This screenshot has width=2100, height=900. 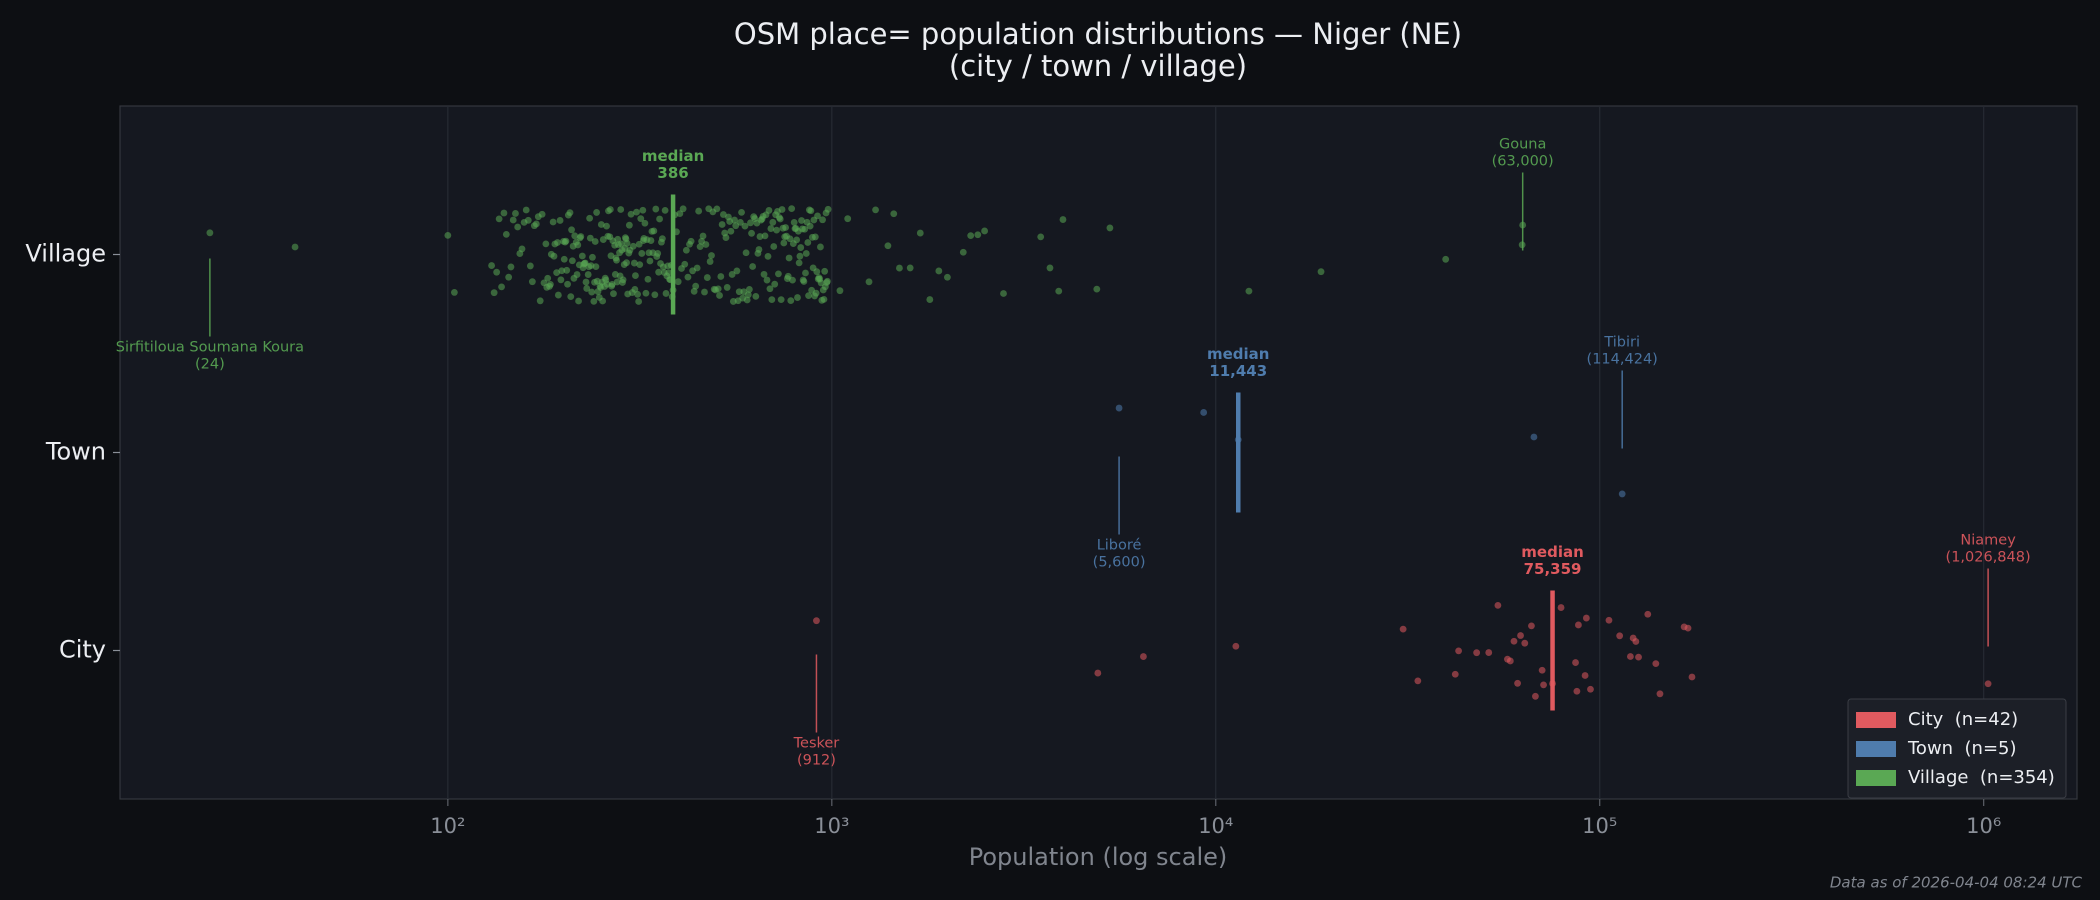 What do you see at coordinates (1552, 552) in the screenshot?
I see `median-caption: median` at bounding box center [1552, 552].